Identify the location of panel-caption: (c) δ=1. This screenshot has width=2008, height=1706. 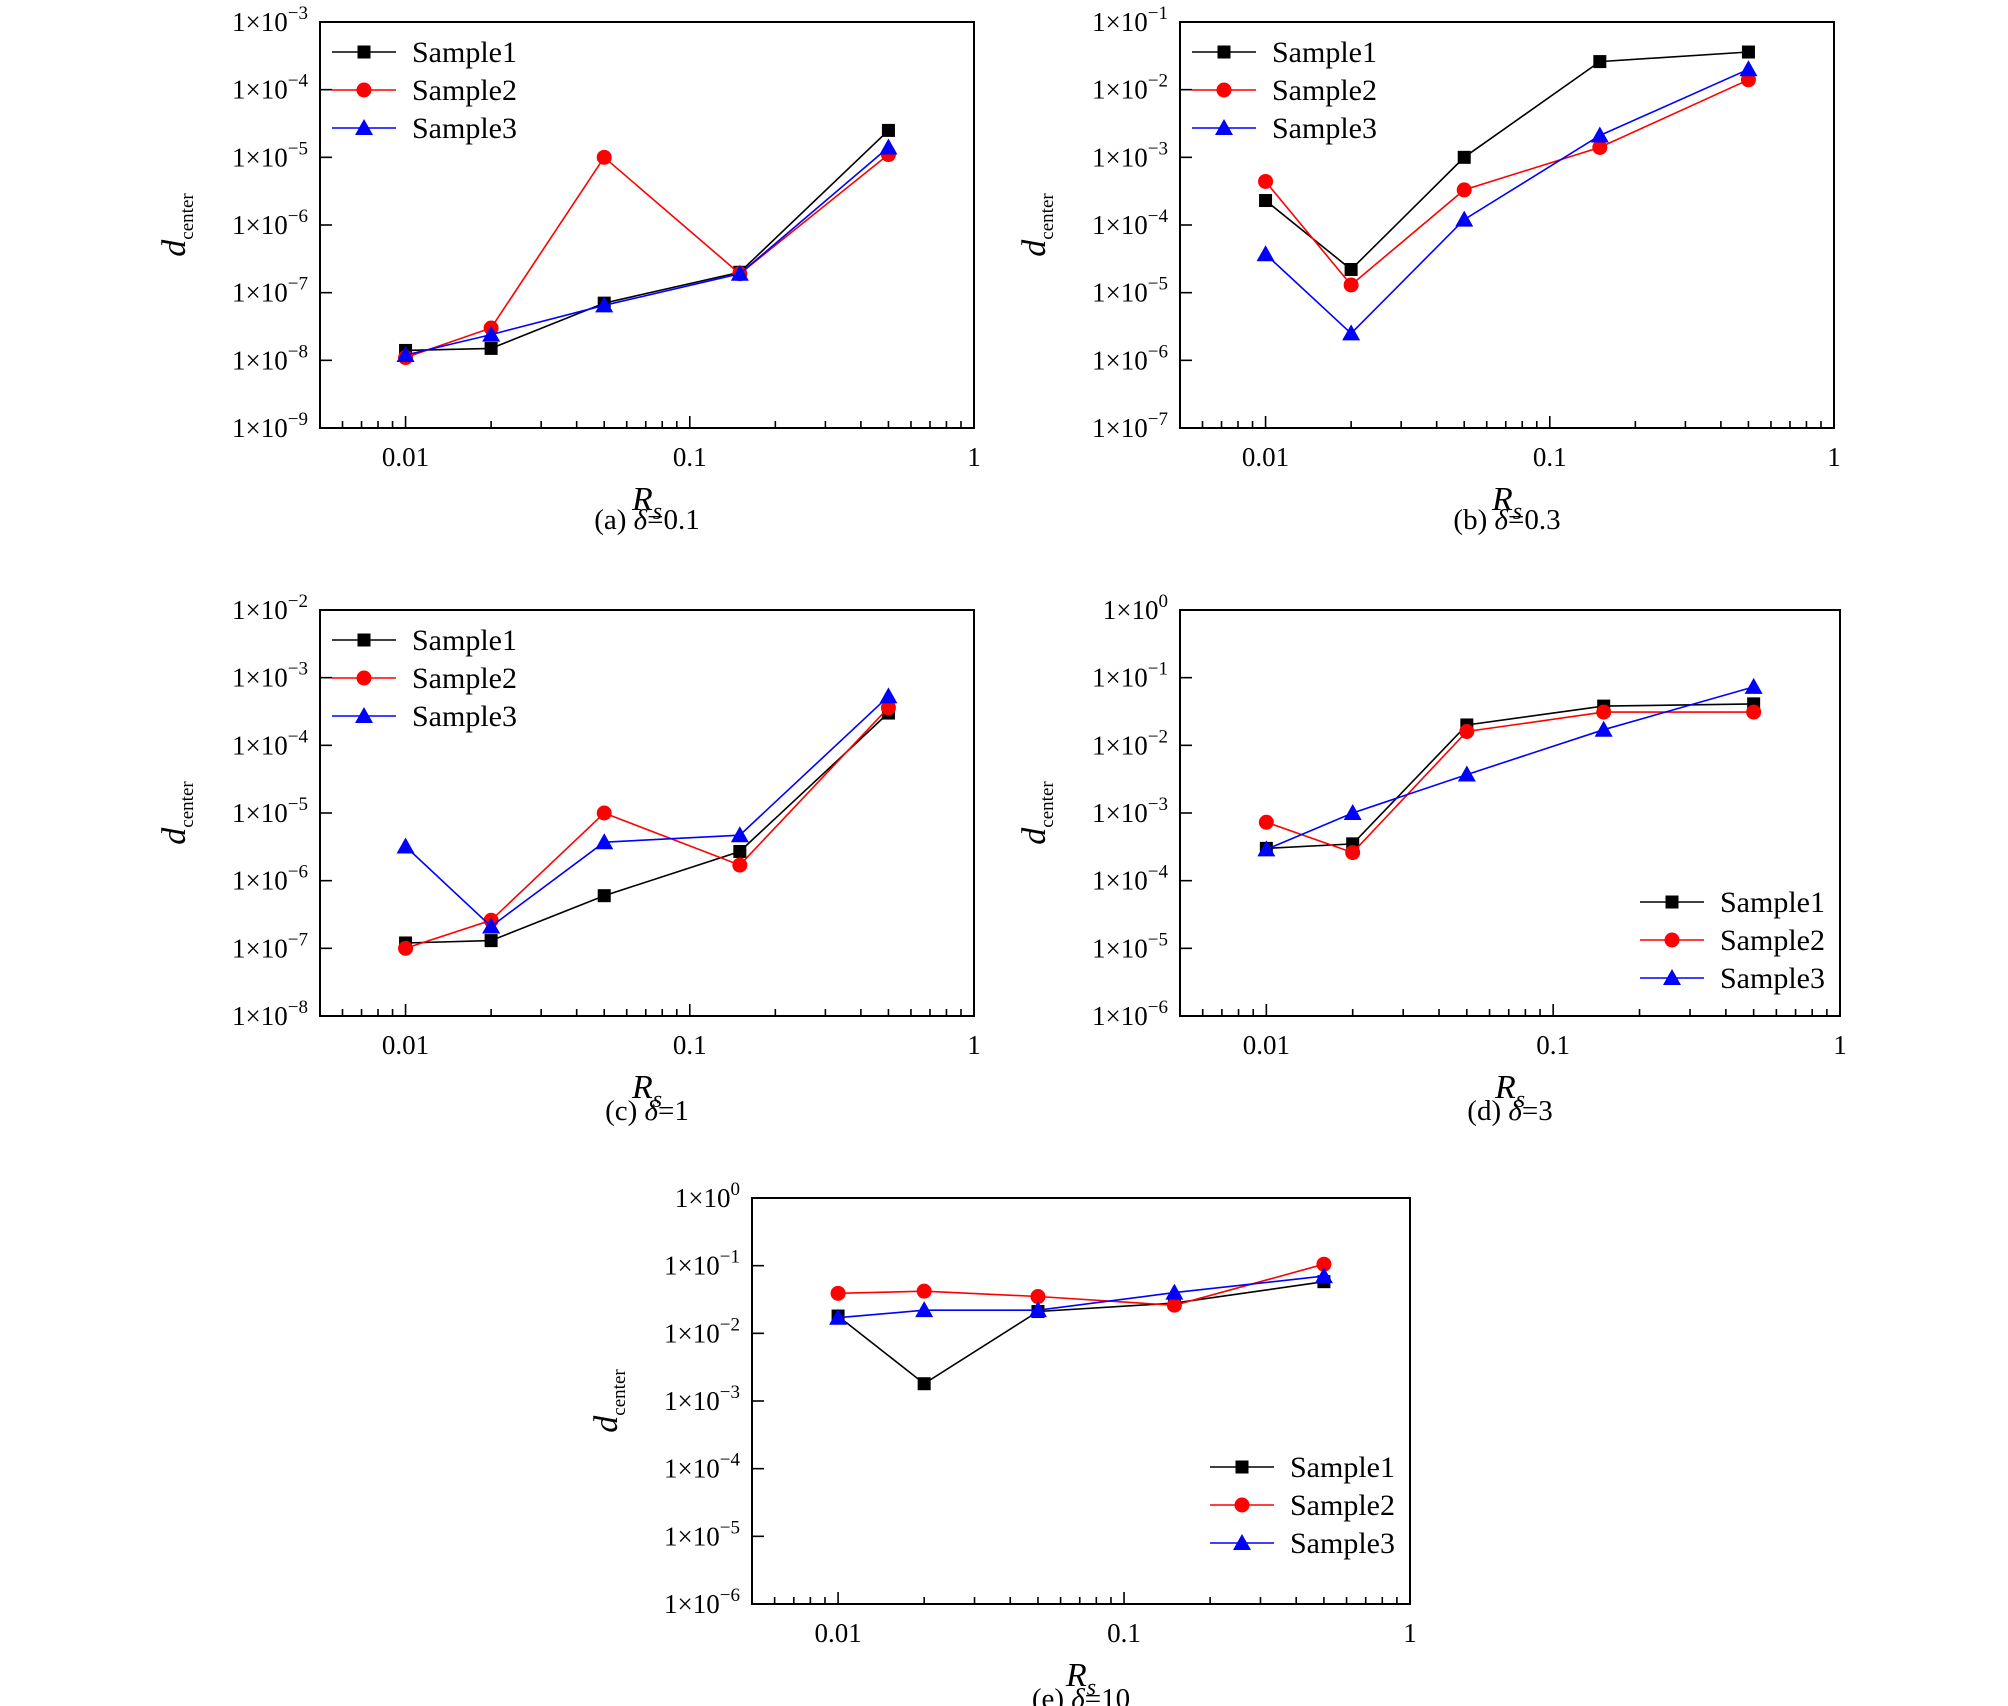
(647, 1111).